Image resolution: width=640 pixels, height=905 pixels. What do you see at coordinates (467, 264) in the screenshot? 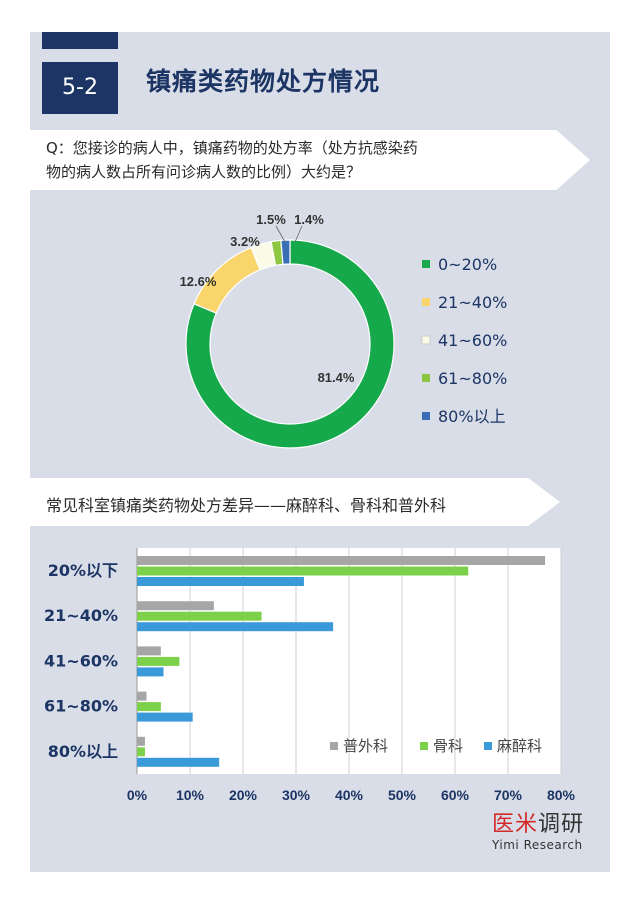
I see `donut-legend-label: 0~20%` at bounding box center [467, 264].